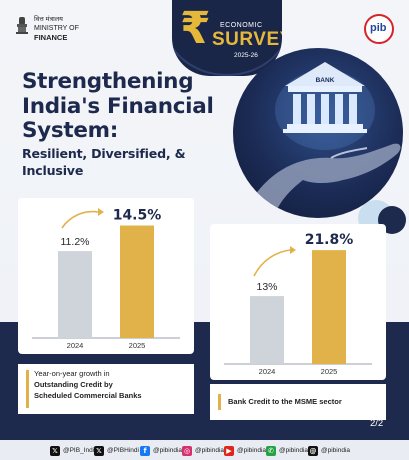 This screenshot has width=409, height=460. I want to click on caption1-line2: Outstanding Credit by, so click(73, 384).